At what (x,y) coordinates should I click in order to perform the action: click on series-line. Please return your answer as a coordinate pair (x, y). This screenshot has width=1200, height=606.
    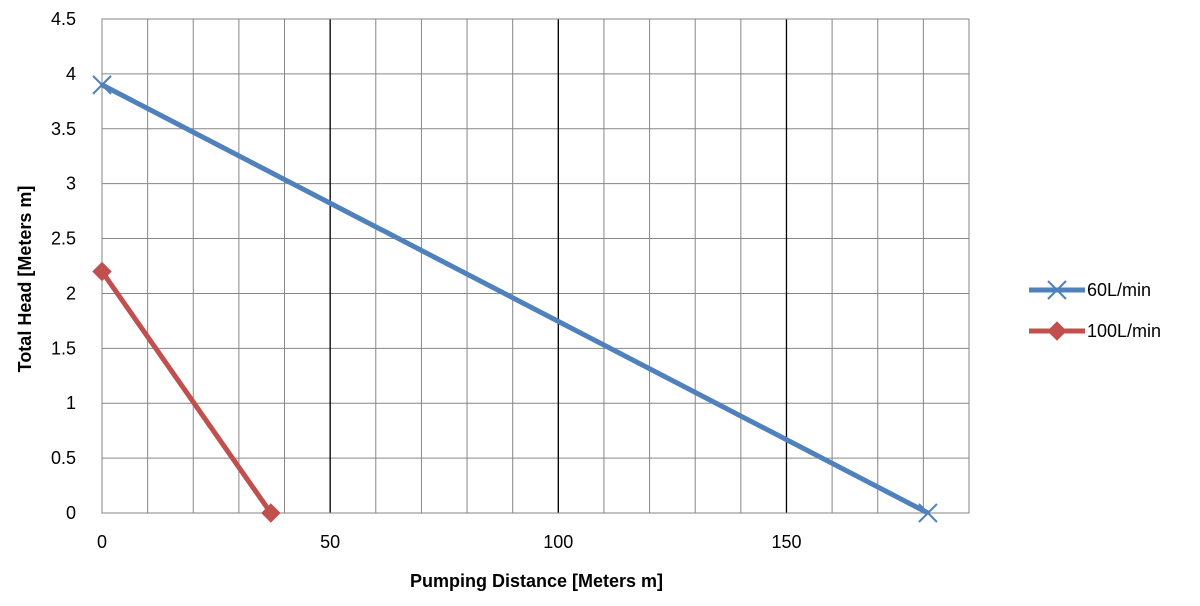
    Looking at the image, I should click on (186, 392).